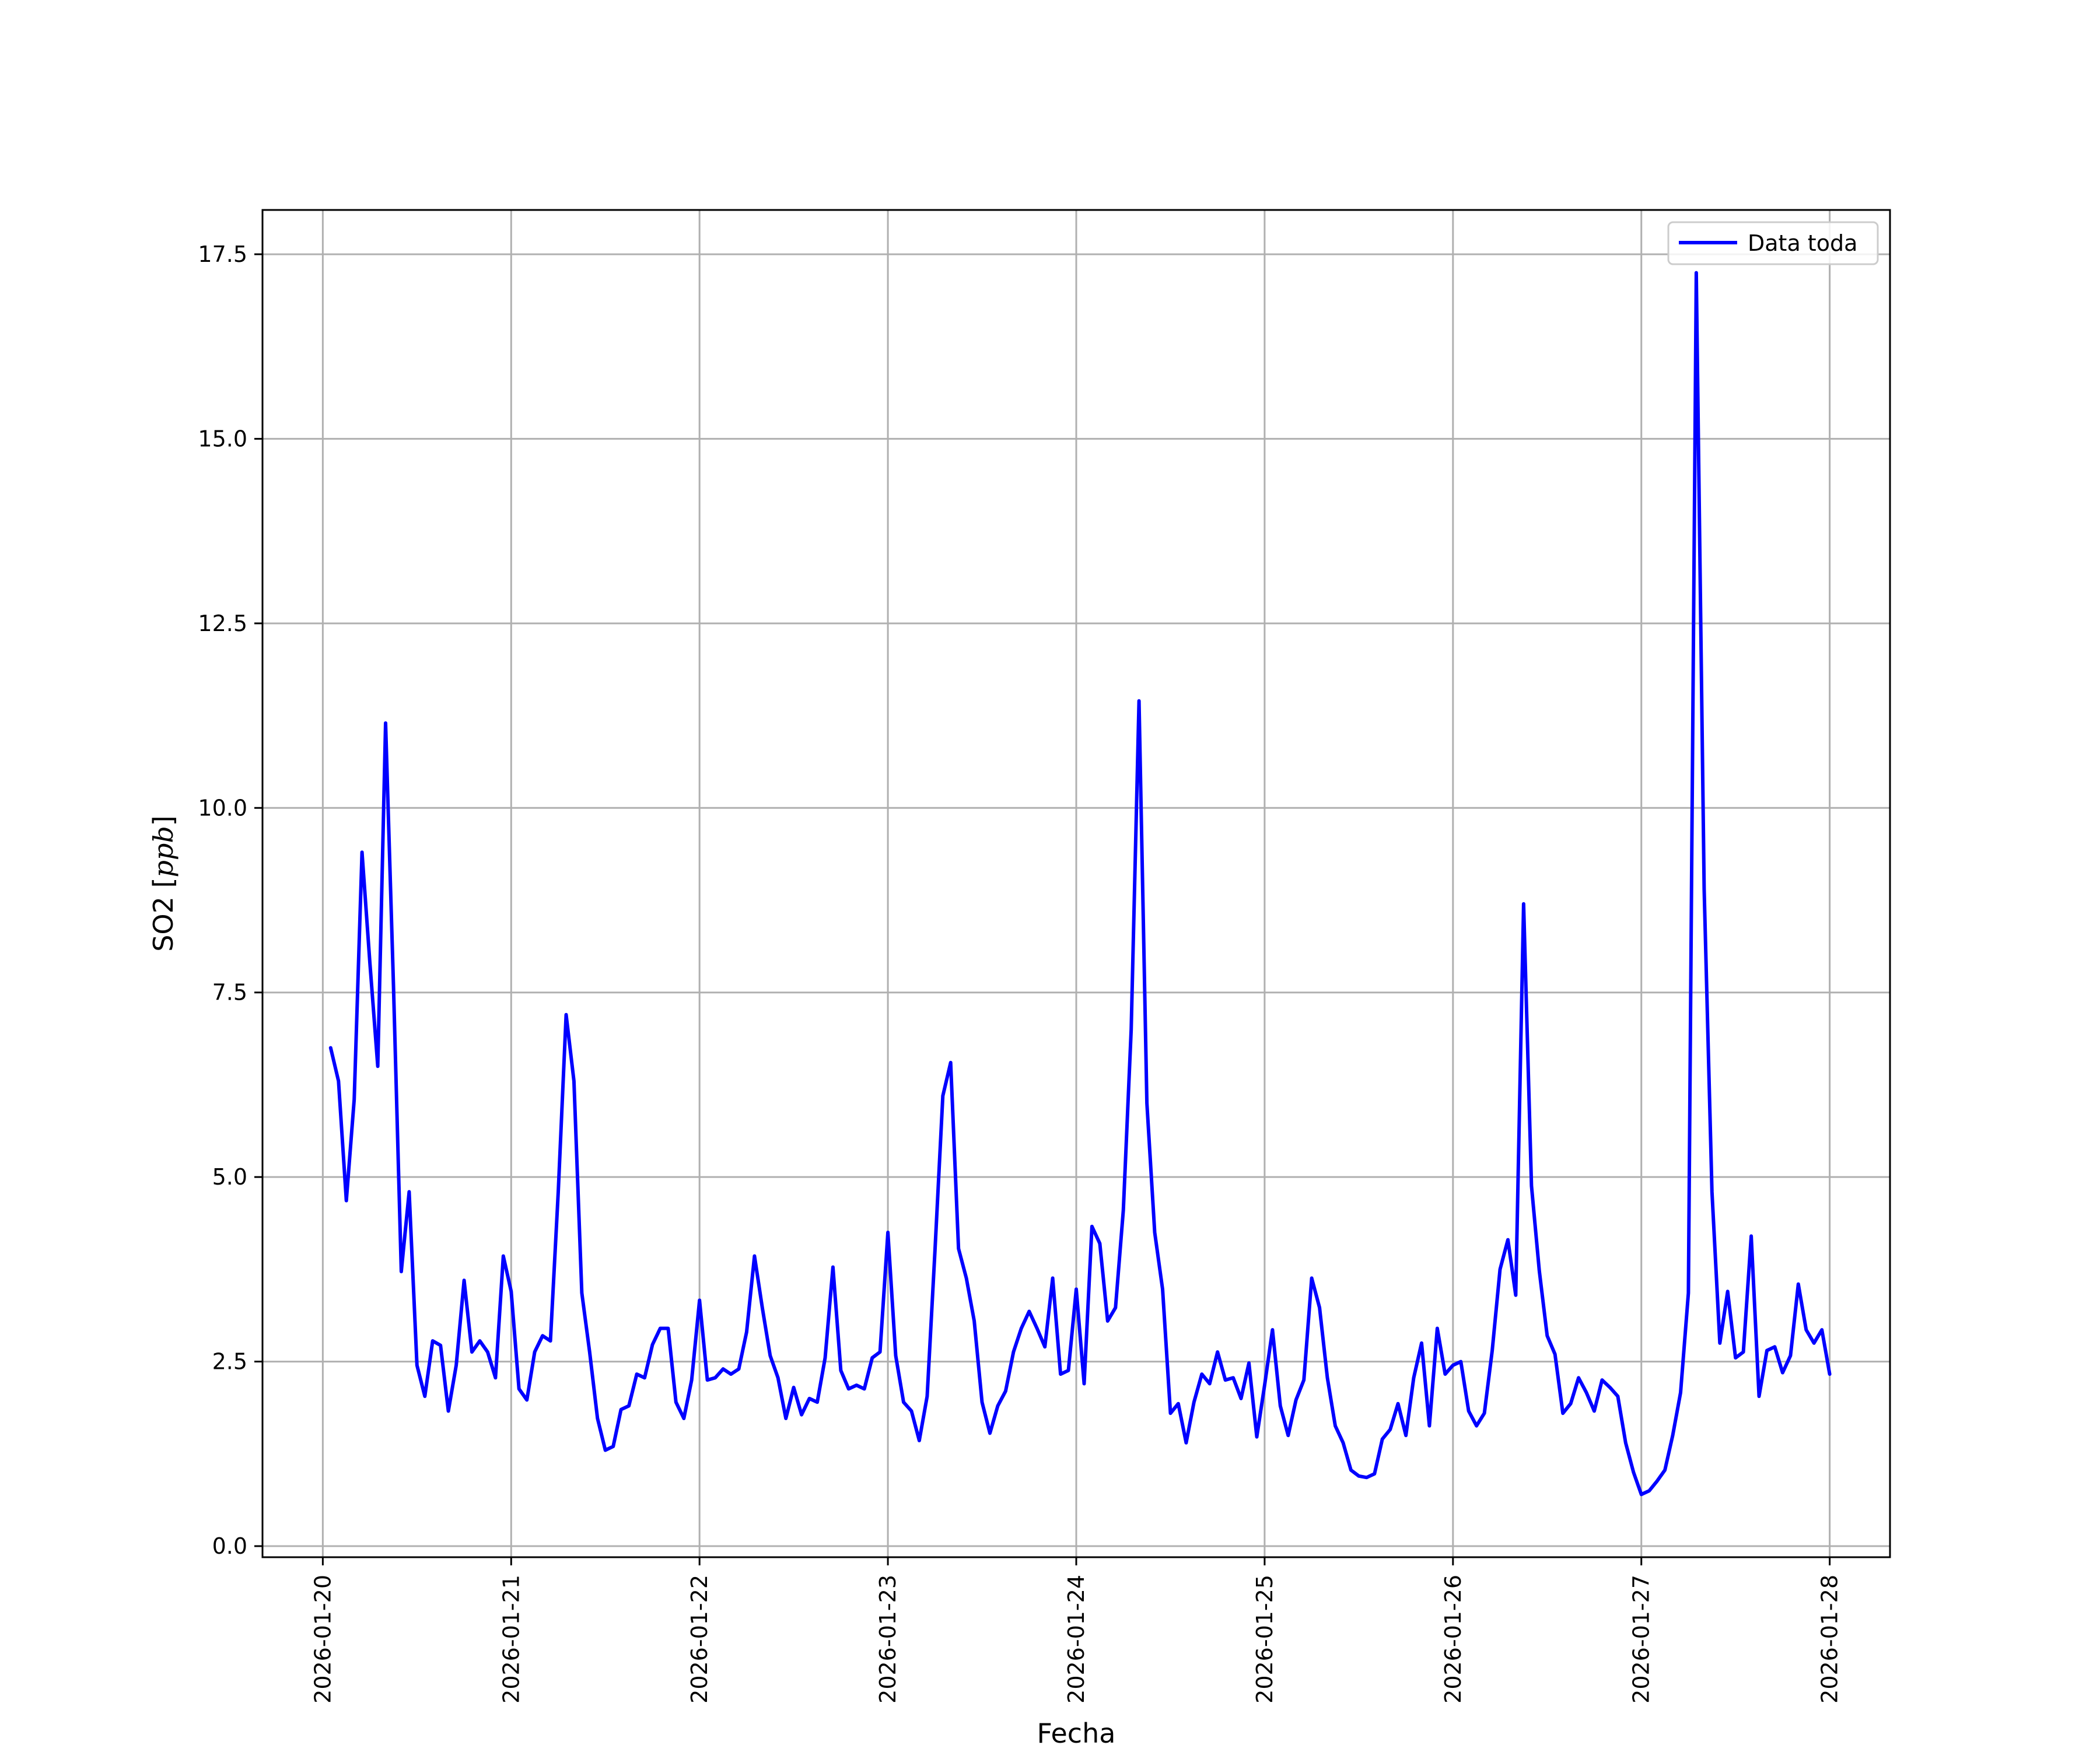  I want to click on y-tick-label: 10.0, so click(222, 808).